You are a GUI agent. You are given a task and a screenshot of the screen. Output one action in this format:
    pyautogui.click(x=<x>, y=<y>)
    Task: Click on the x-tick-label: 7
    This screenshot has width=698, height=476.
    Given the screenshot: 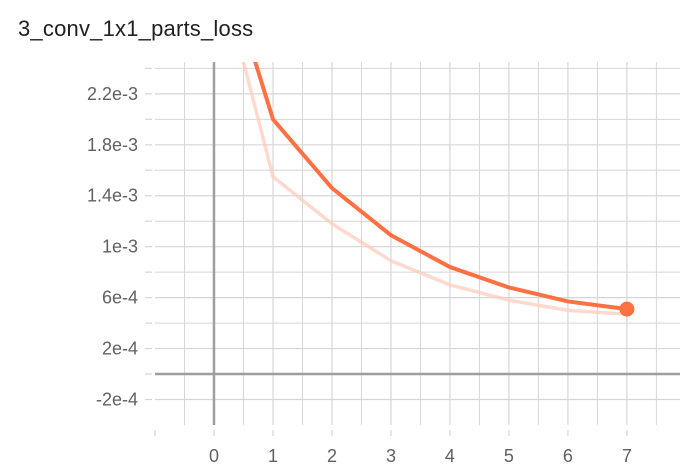 What is the action you would take?
    pyautogui.click(x=627, y=456)
    